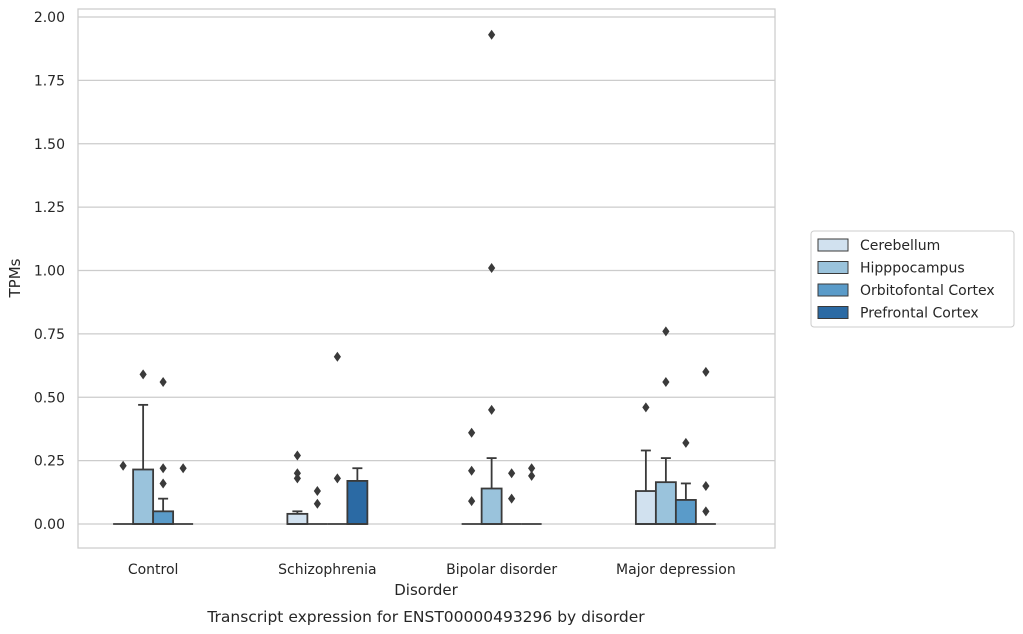  What do you see at coordinates (900, 246) in the screenshot?
I see `legend-label: Cerebellum` at bounding box center [900, 246].